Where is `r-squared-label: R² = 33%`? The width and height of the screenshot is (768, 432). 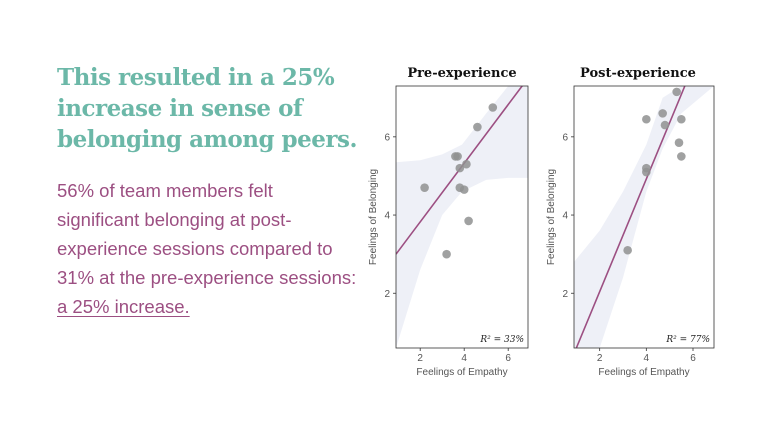 r-squared-label: R² = 33% is located at coordinates (501, 340).